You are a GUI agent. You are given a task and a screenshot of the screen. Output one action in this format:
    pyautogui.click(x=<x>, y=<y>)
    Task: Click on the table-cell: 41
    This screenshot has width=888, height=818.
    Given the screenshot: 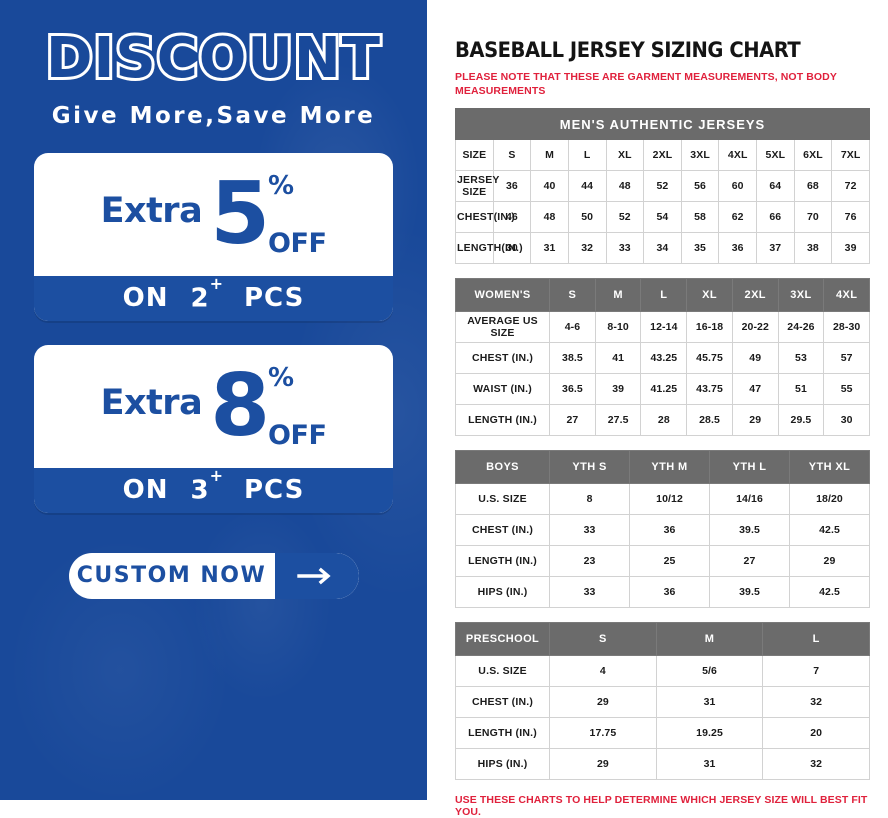 What is the action you would take?
    pyautogui.click(x=618, y=358)
    